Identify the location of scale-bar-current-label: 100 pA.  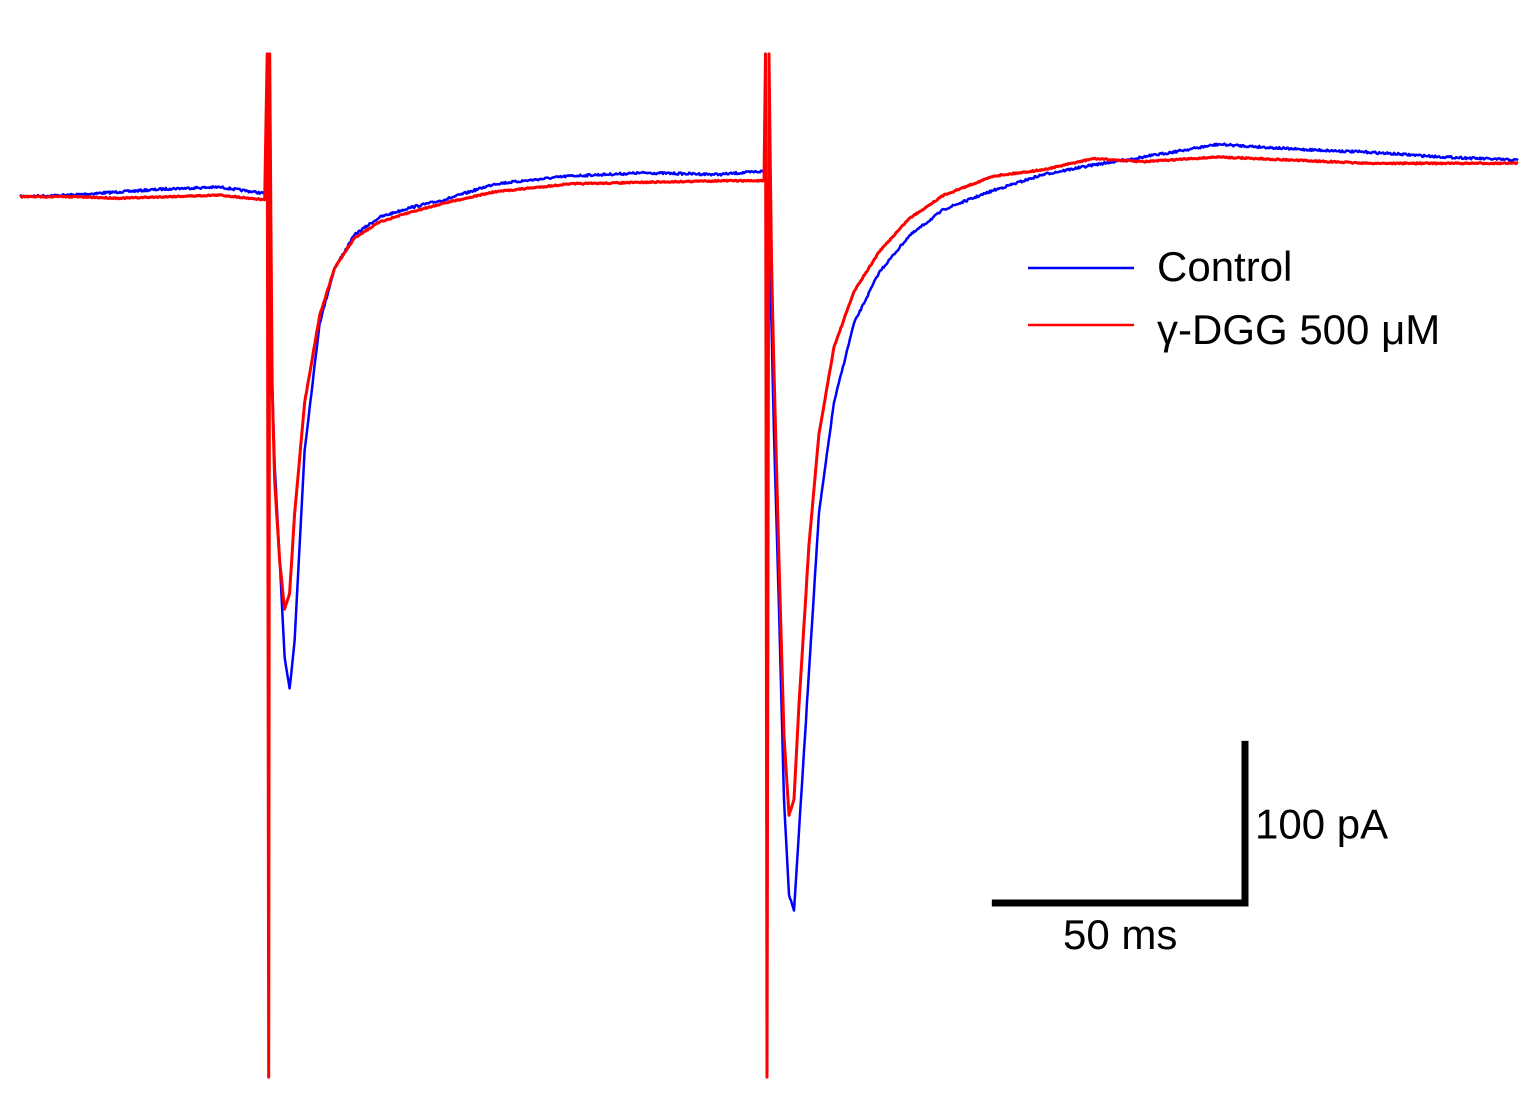
(1321, 824).